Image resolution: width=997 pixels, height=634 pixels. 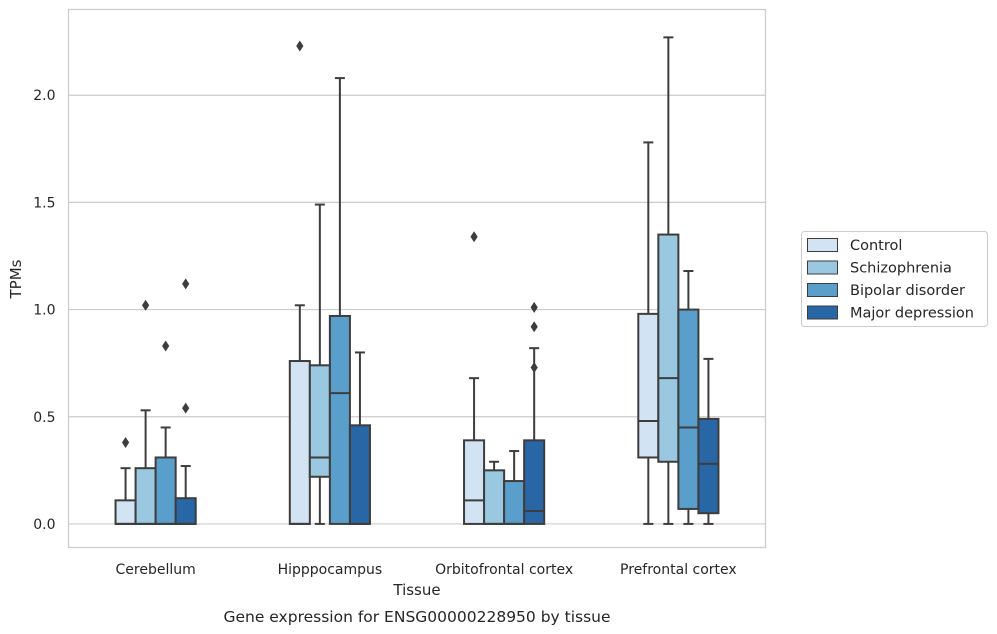 What do you see at coordinates (44, 418) in the screenshot?
I see `y-tick-label: 0.5` at bounding box center [44, 418].